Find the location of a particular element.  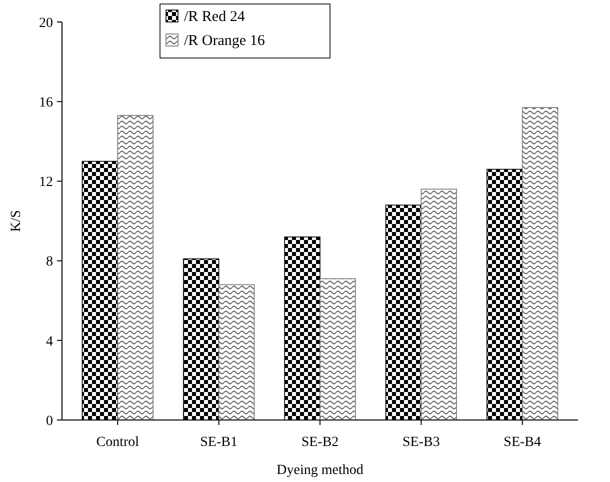

x-tick-label: SE-B2 is located at coordinates (320, 442).